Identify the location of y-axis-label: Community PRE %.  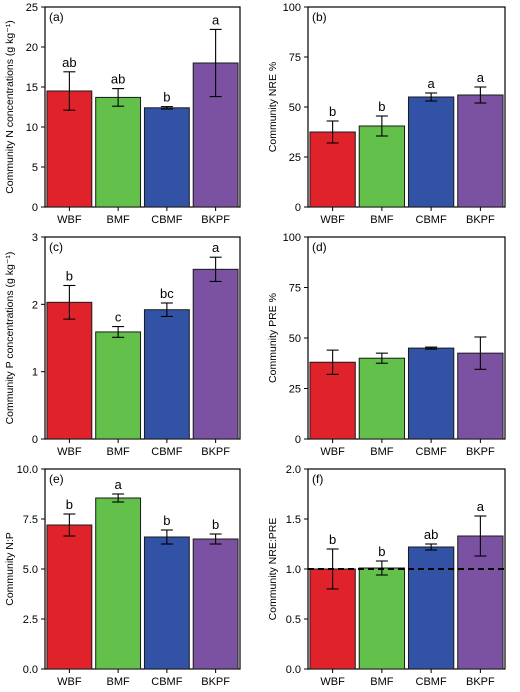
(273, 338).